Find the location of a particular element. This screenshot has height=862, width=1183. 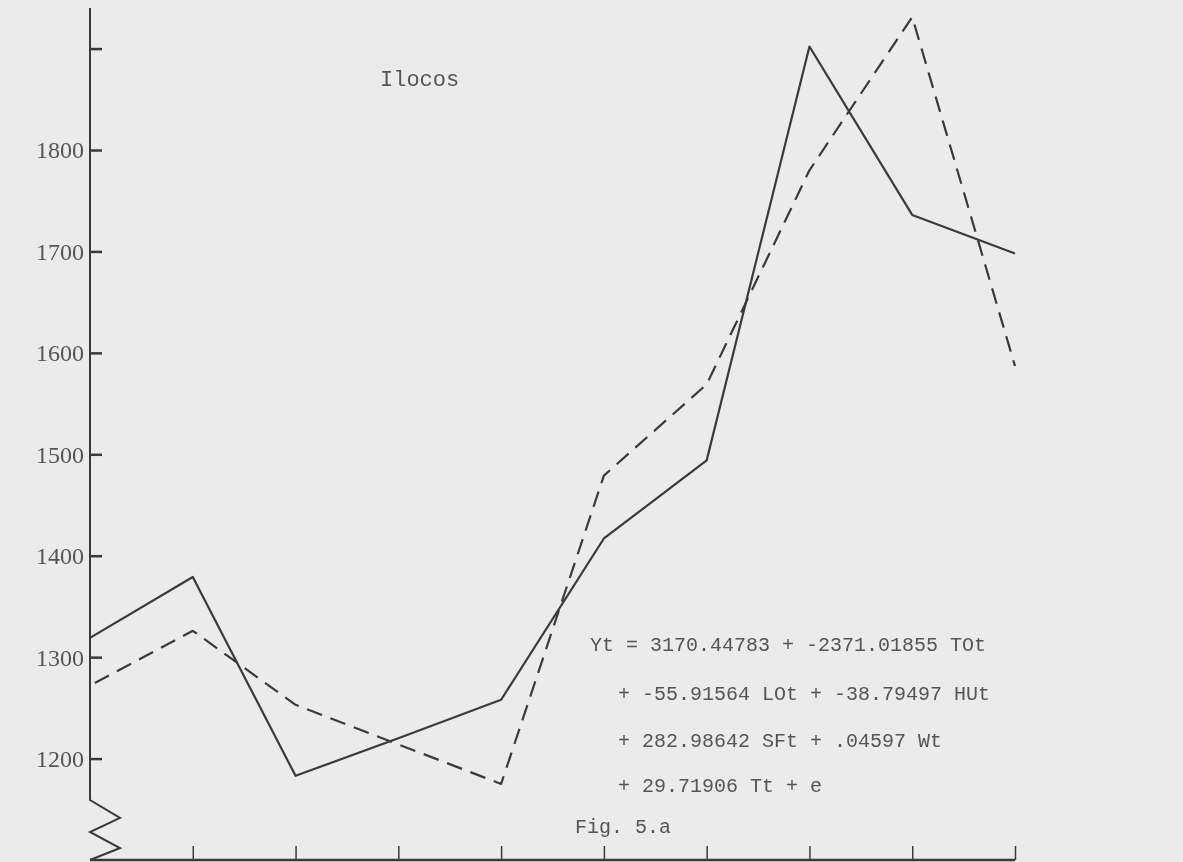

annotation: Fig. 5.a is located at coordinates (623, 827).